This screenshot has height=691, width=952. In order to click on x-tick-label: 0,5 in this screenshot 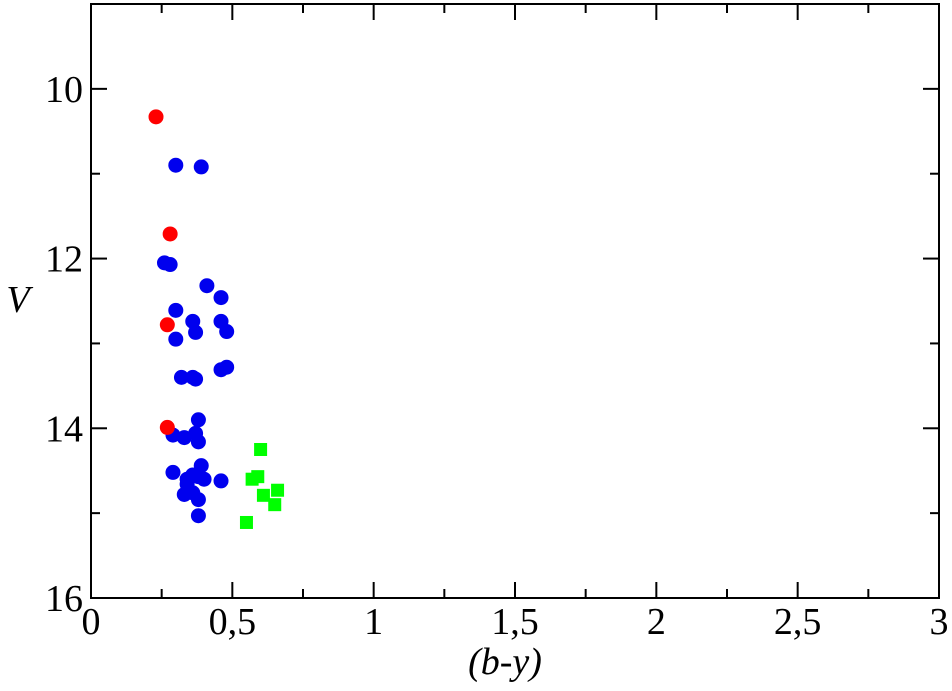, I will do `click(233, 622)`.